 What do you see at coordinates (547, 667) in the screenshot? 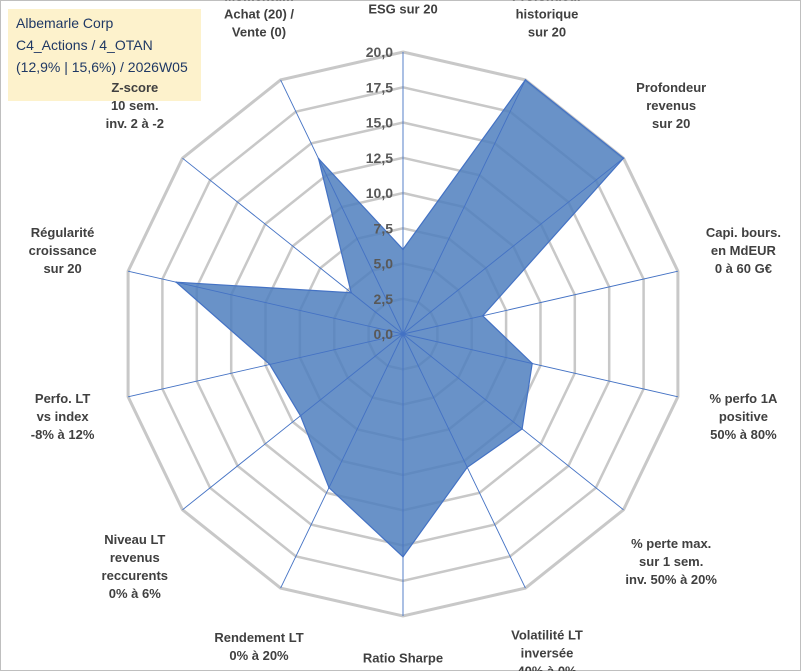
I see `axis-label-6-line-2: 40% à 0%` at bounding box center [547, 667].